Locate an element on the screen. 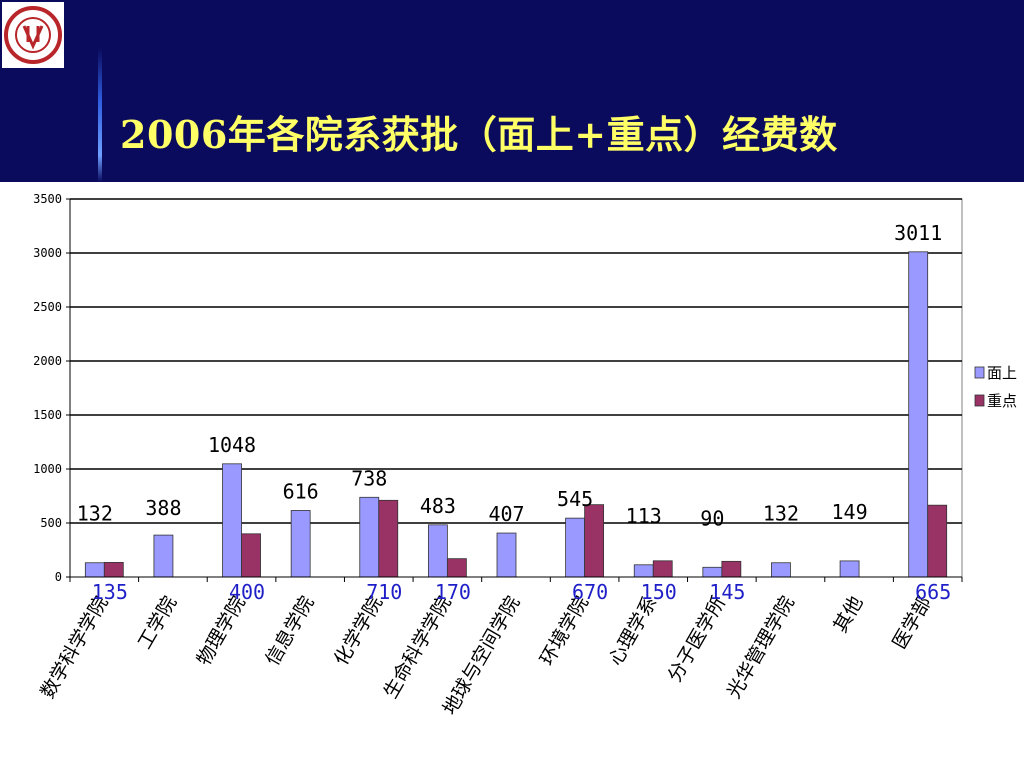  category-label: 生命科学学院 is located at coordinates (418, 648).